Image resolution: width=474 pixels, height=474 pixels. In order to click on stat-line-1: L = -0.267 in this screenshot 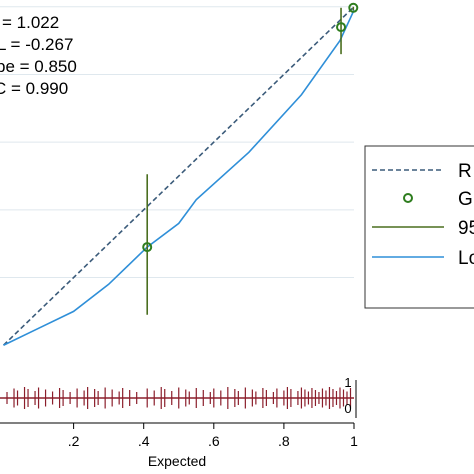, I will do `click(36, 44)`.